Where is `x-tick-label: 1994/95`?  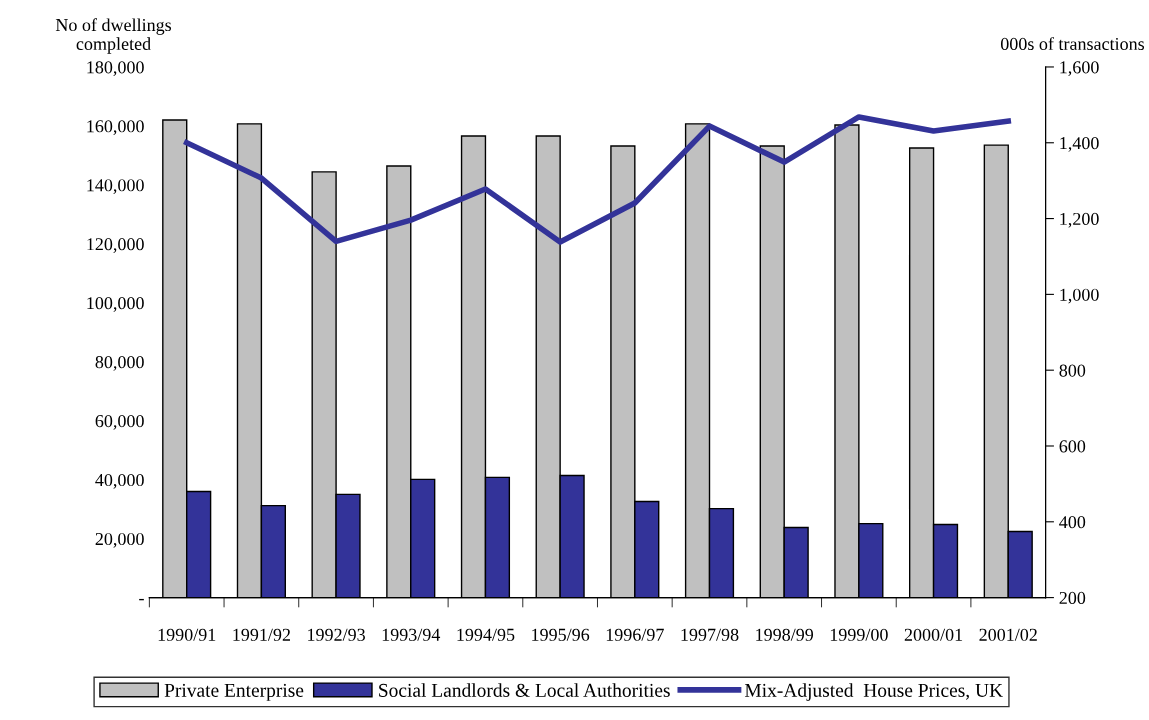 x-tick-label: 1994/95 is located at coordinates (486, 634).